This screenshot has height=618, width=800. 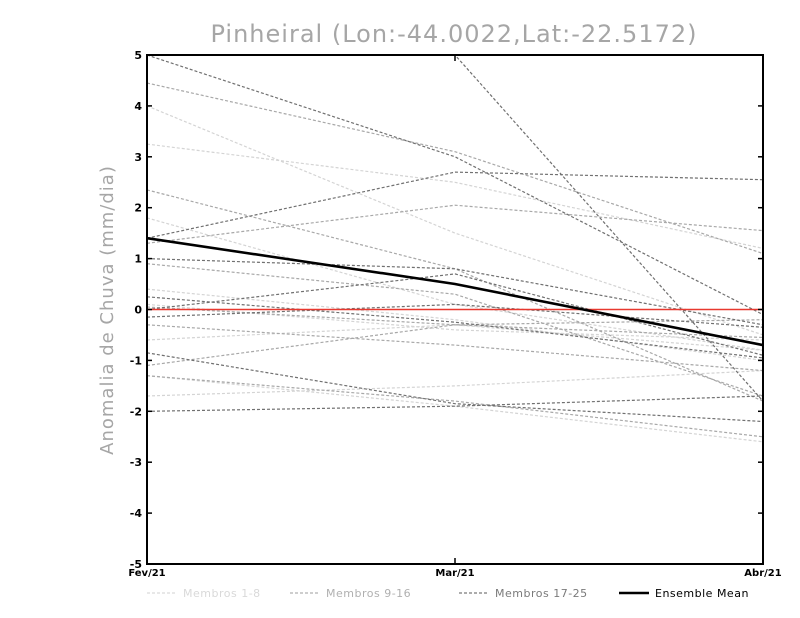 What do you see at coordinates (146, 573) in the screenshot?
I see `x-tick-label: Fev/21` at bounding box center [146, 573].